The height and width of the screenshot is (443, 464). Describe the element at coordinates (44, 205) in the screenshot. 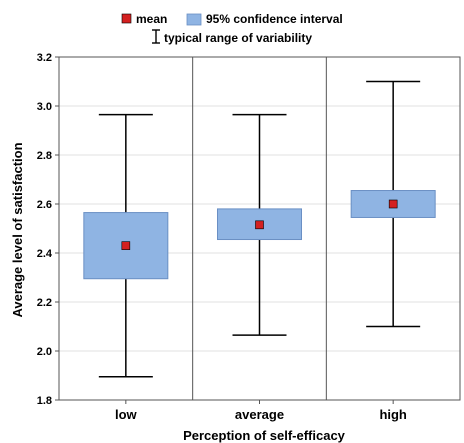

I see `y-tick-label: 2.6` at that location.